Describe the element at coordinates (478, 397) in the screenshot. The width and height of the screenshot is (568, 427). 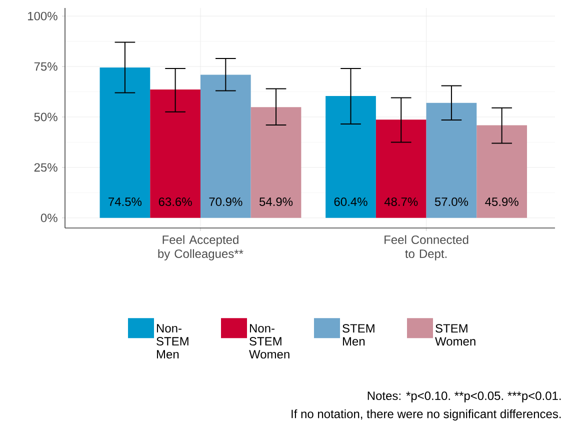
I see `text: **p<0.05.` at that location.